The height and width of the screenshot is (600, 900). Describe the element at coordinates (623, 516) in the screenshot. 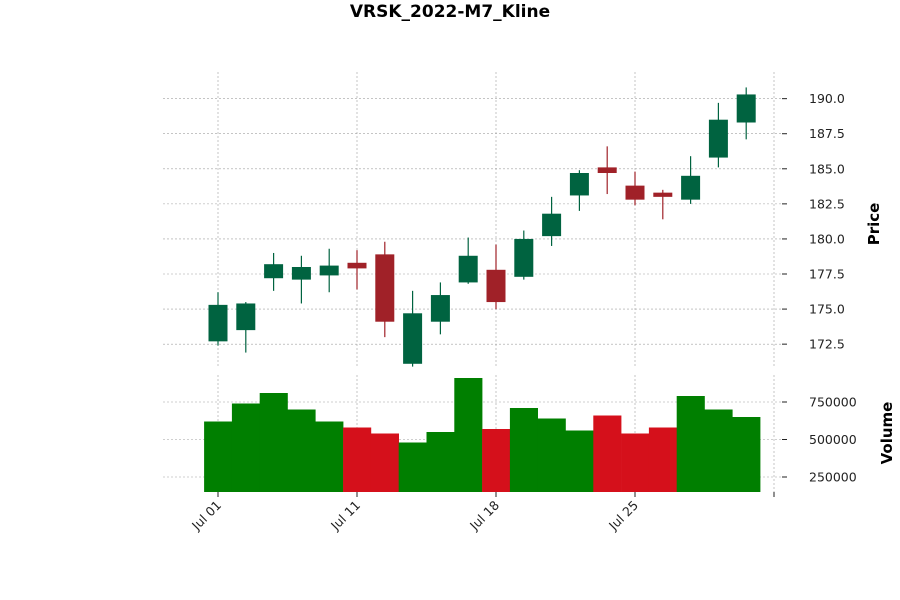

I see `x-tick-label: Jul 25` at that location.